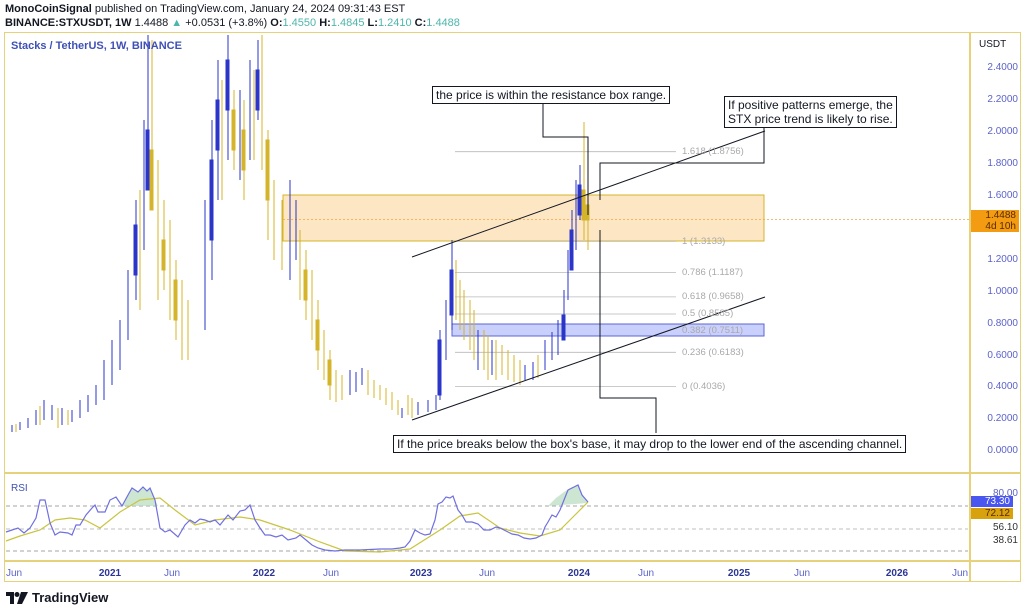 The width and height of the screenshot is (1024, 611). What do you see at coordinates (325, 23) in the screenshot?
I see `high-label: H:` at bounding box center [325, 23].